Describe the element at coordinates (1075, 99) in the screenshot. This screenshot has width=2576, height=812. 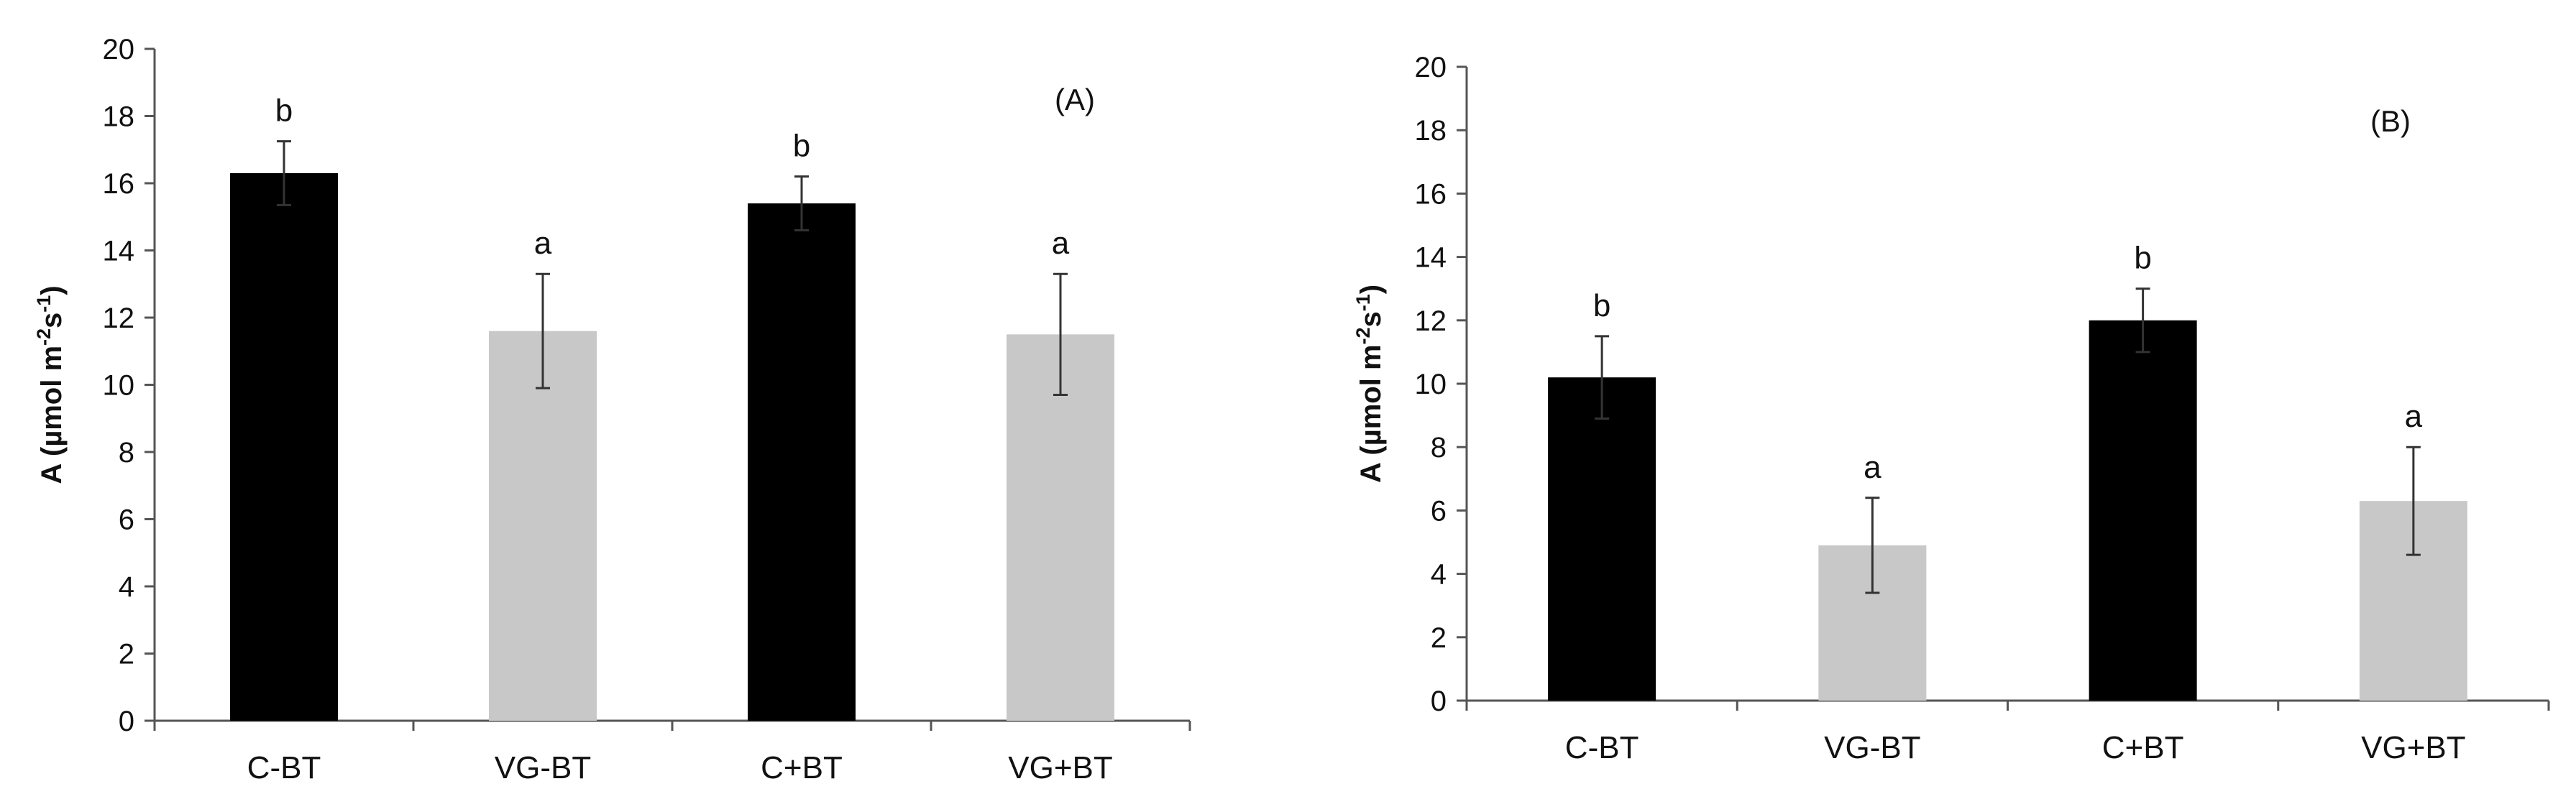
I see `panel-label: (A)` at that location.